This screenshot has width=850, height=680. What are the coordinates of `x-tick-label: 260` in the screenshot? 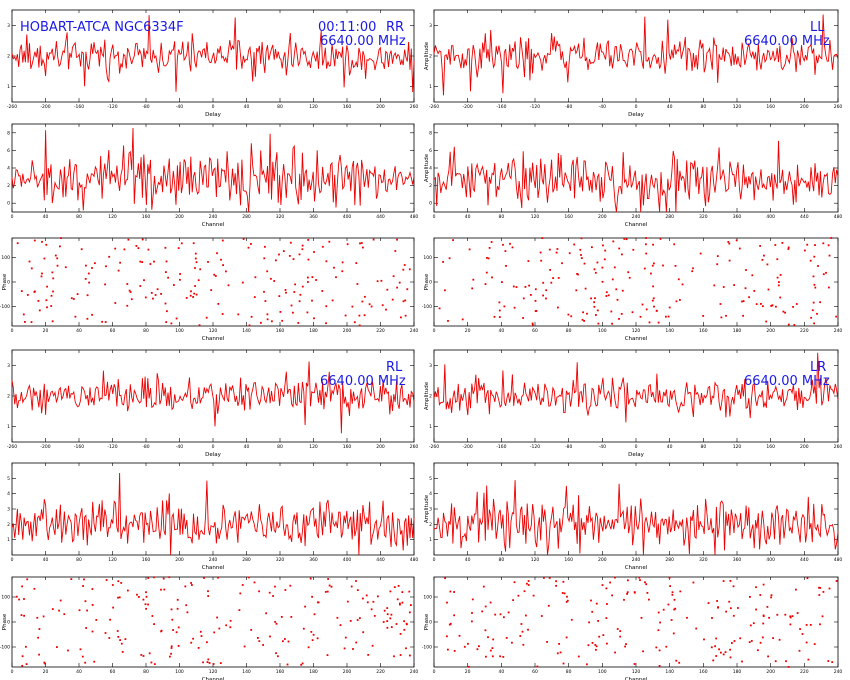 It's located at (838, 107).